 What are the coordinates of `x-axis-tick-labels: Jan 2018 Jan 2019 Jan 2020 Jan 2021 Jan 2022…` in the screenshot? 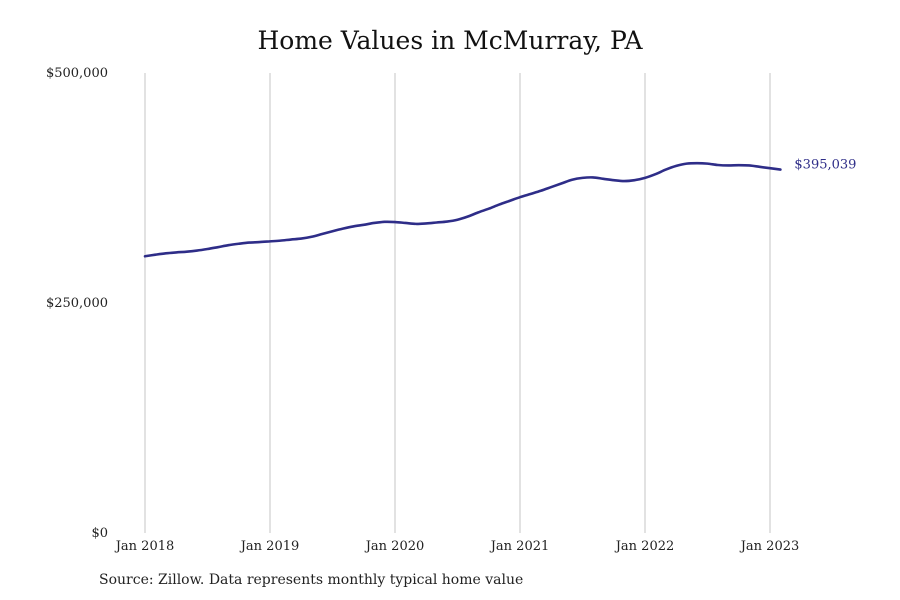 It's located at (457, 546).